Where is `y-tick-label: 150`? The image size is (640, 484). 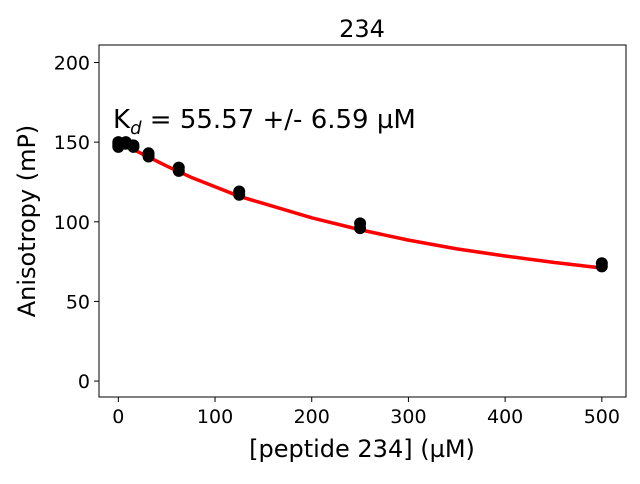 y-tick-label: 150 is located at coordinates (72, 143).